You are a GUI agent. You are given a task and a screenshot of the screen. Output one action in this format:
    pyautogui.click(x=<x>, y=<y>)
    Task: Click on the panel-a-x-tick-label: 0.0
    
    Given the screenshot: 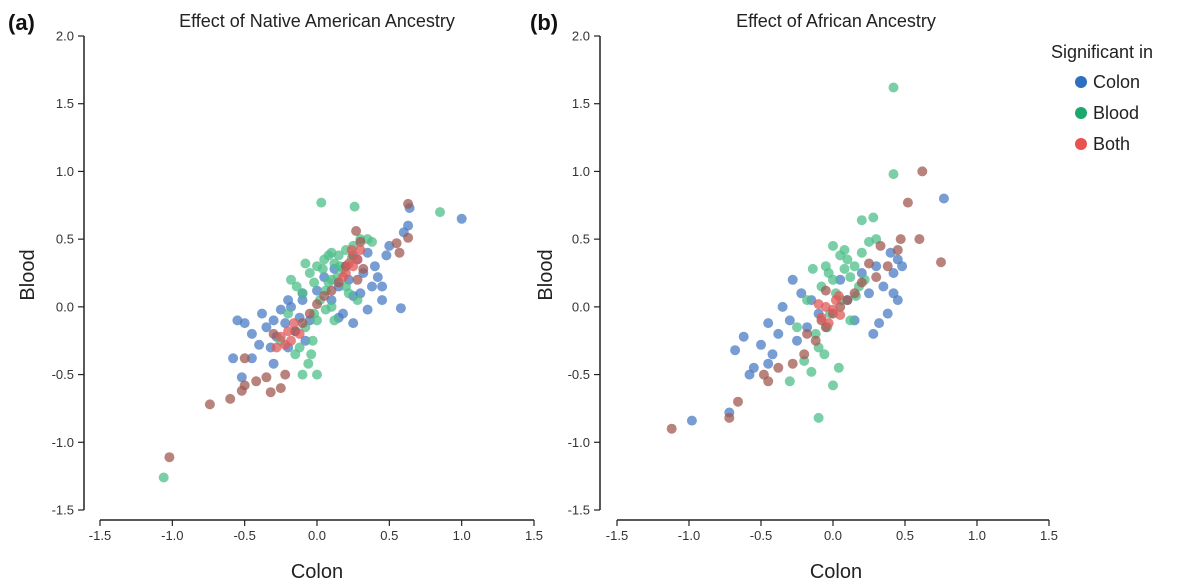 What is the action you would take?
    pyautogui.click(x=317, y=535)
    